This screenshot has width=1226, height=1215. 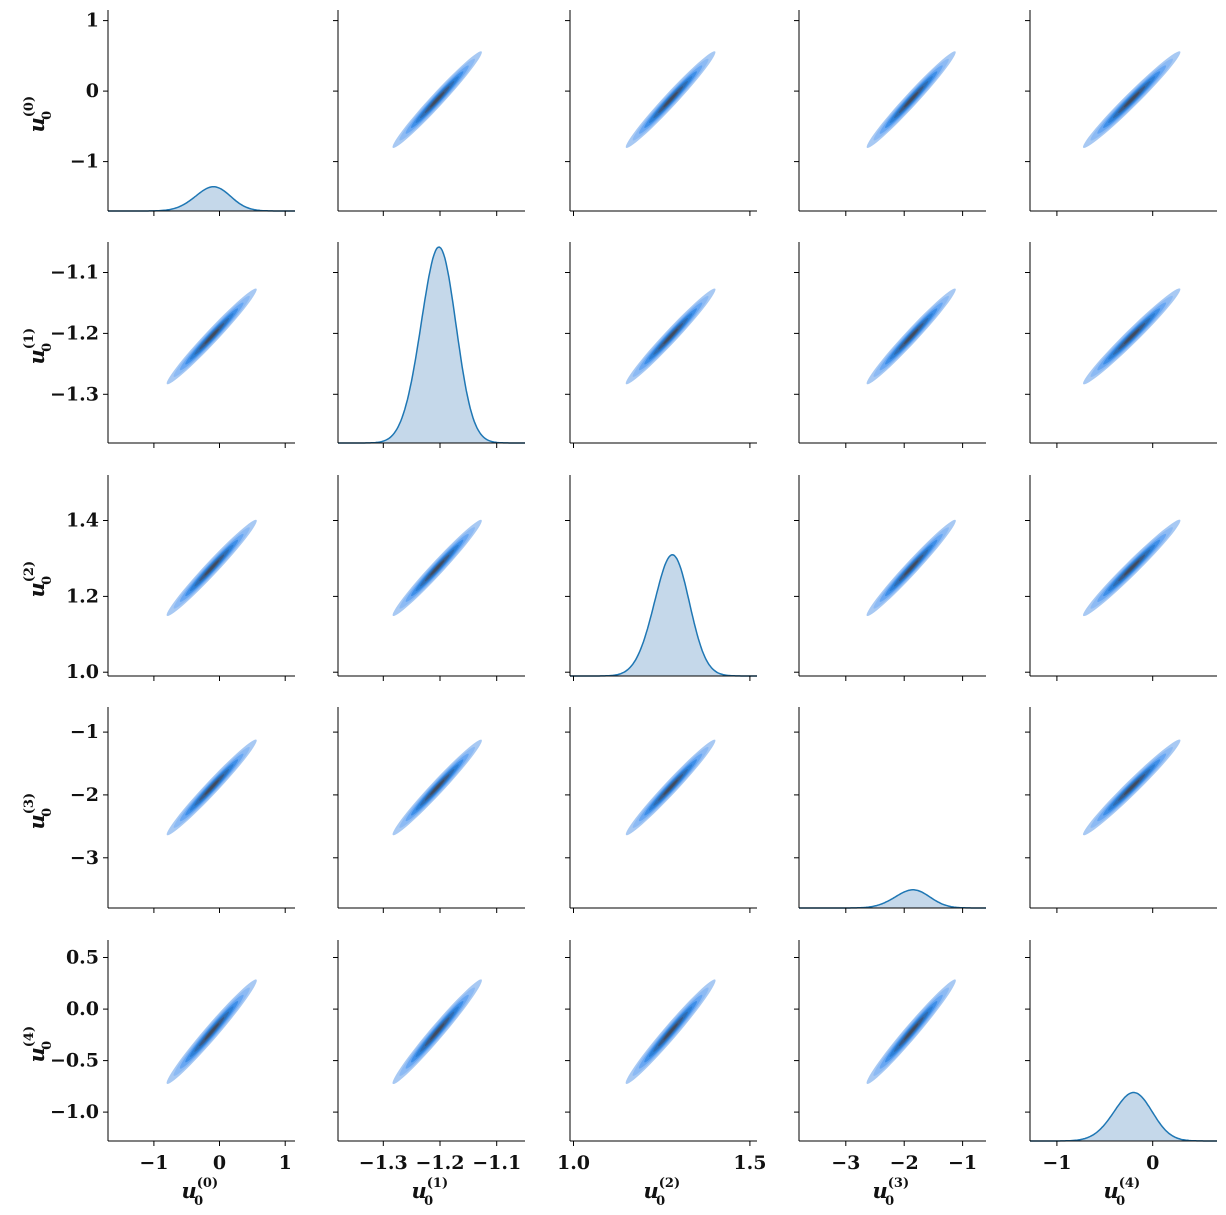 I want to click on y-tick-label: −0.5, so click(x=74, y=1061).